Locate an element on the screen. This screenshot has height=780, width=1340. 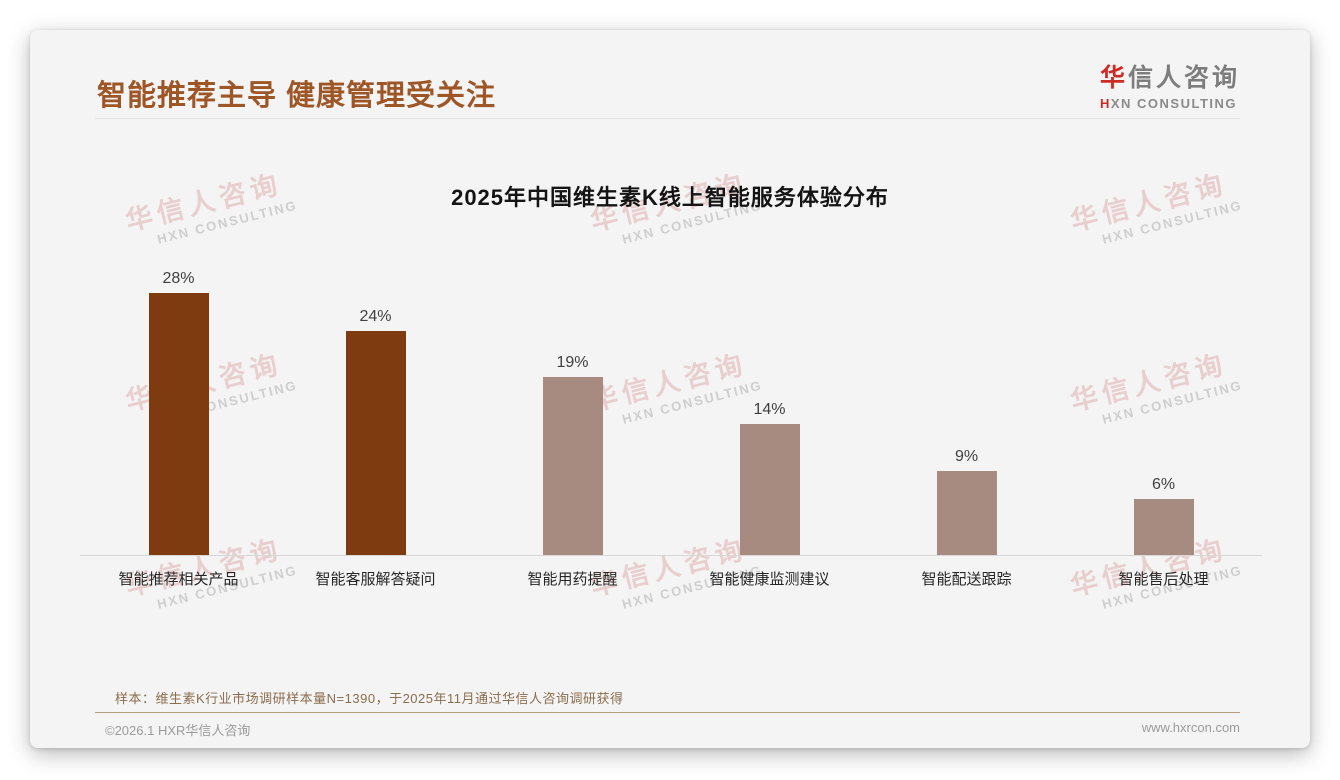
bar-value-label: 14% is located at coordinates (769, 409).